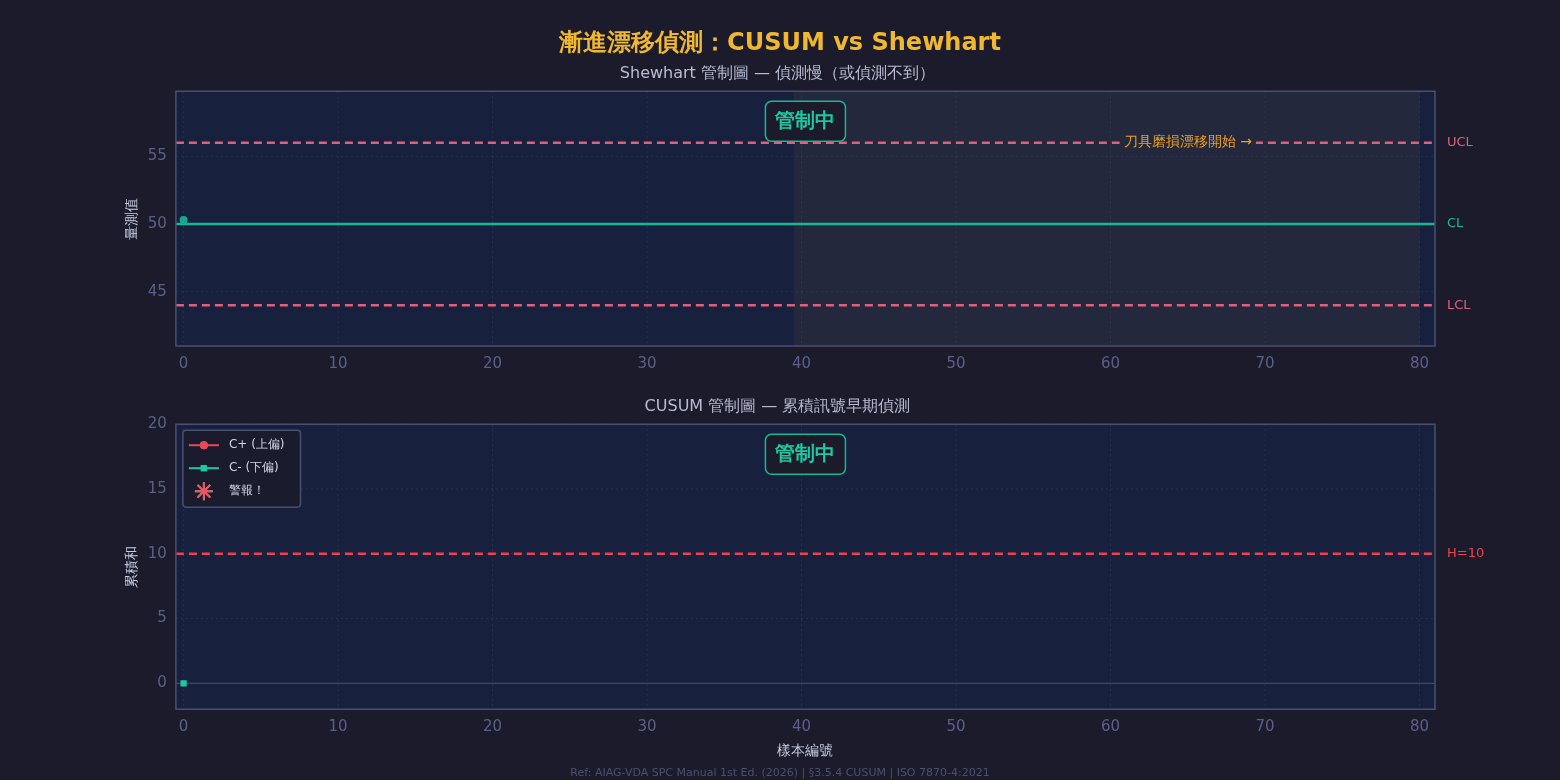  I want to click on y-tick-label: 20, so click(157, 423).